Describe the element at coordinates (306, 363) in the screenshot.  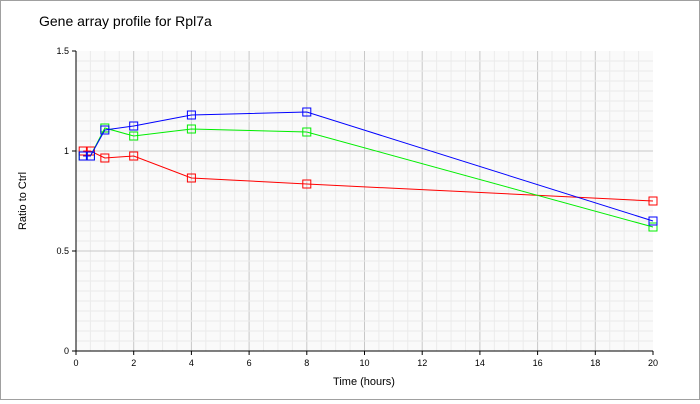
I see `x-tick-label: 8` at that location.